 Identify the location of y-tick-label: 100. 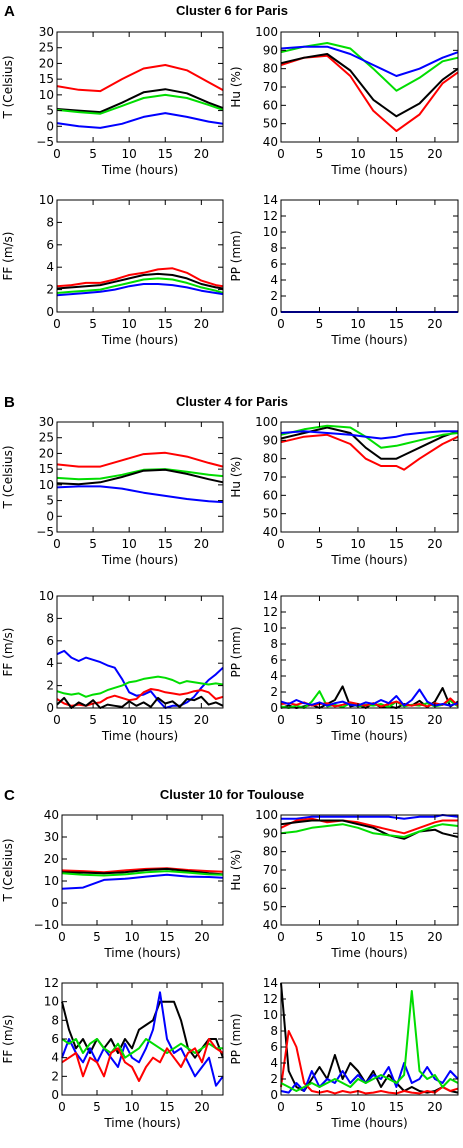
(266, 32).